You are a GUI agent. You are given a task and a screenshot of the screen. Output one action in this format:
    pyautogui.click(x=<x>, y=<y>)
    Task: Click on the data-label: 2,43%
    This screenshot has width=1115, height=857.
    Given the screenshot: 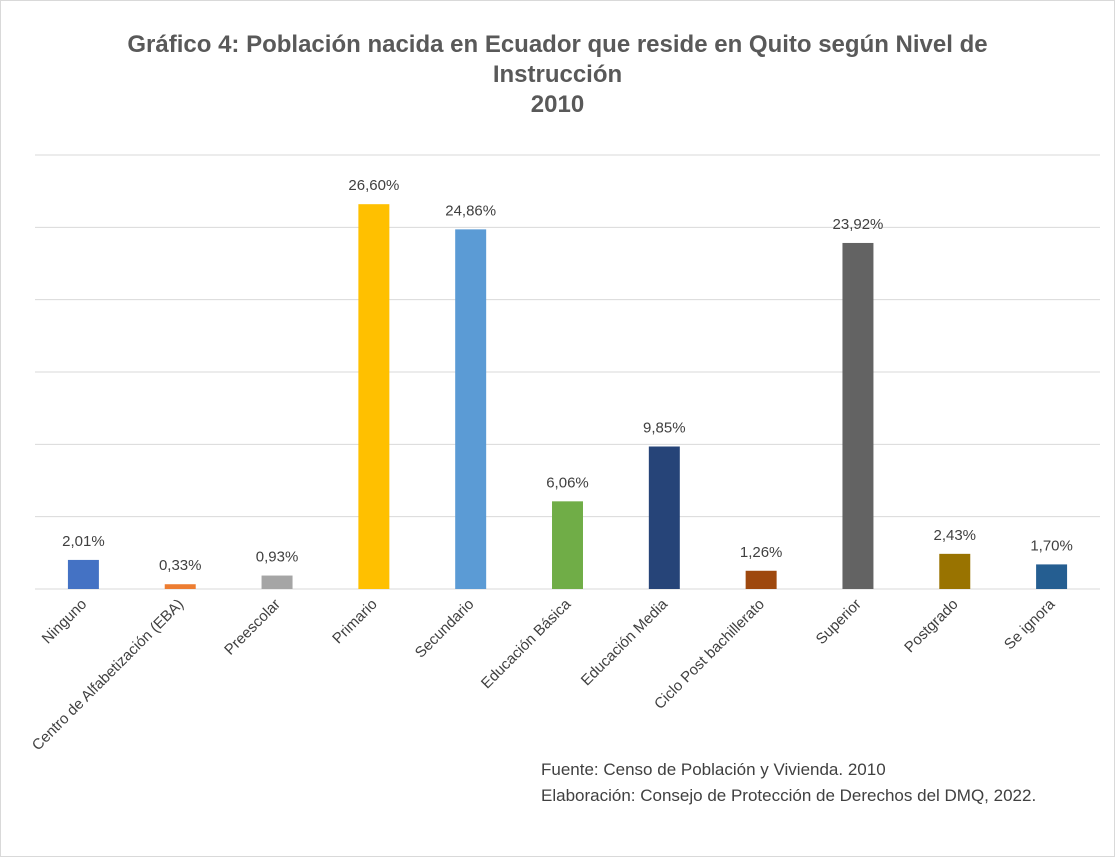 What is the action you would take?
    pyautogui.click(x=954, y=535)
    